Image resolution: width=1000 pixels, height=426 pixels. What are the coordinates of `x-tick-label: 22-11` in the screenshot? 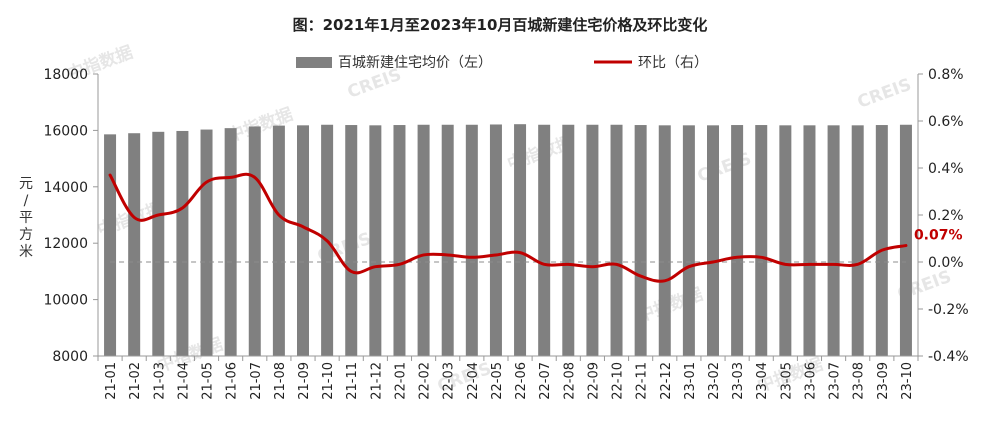 It's located at (642, 381).